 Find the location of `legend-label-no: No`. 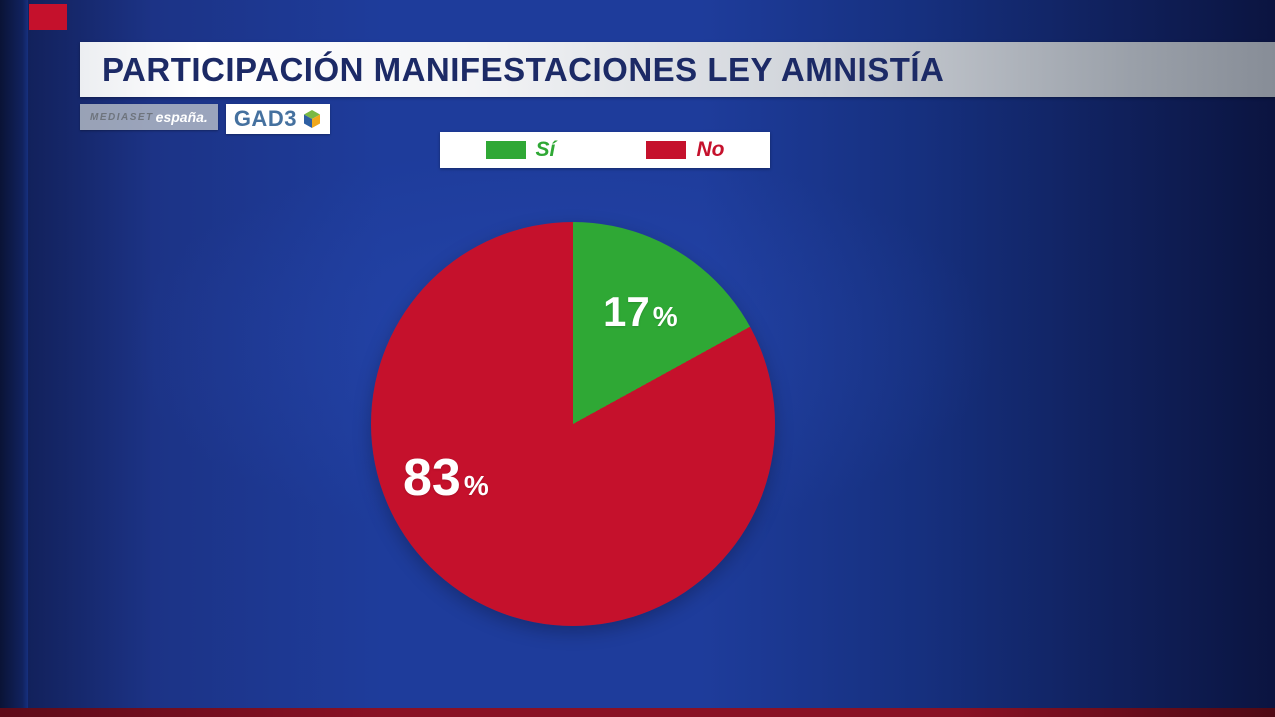

legend-label-no: No is located at coordinates (710, 149).